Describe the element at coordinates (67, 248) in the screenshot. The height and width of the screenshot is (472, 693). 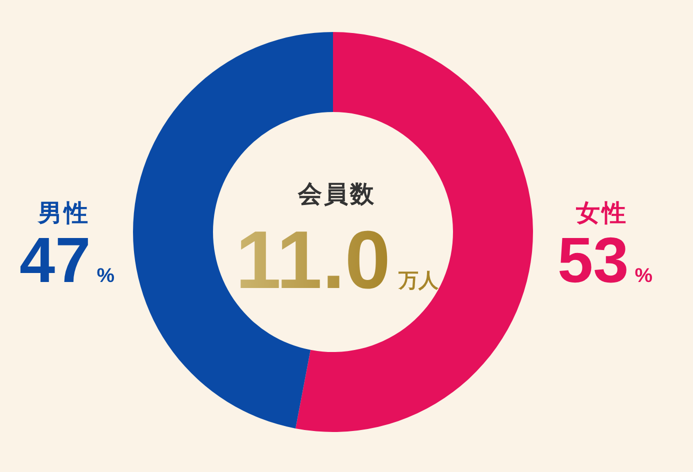
I see `label: 男性 47%` at that location.